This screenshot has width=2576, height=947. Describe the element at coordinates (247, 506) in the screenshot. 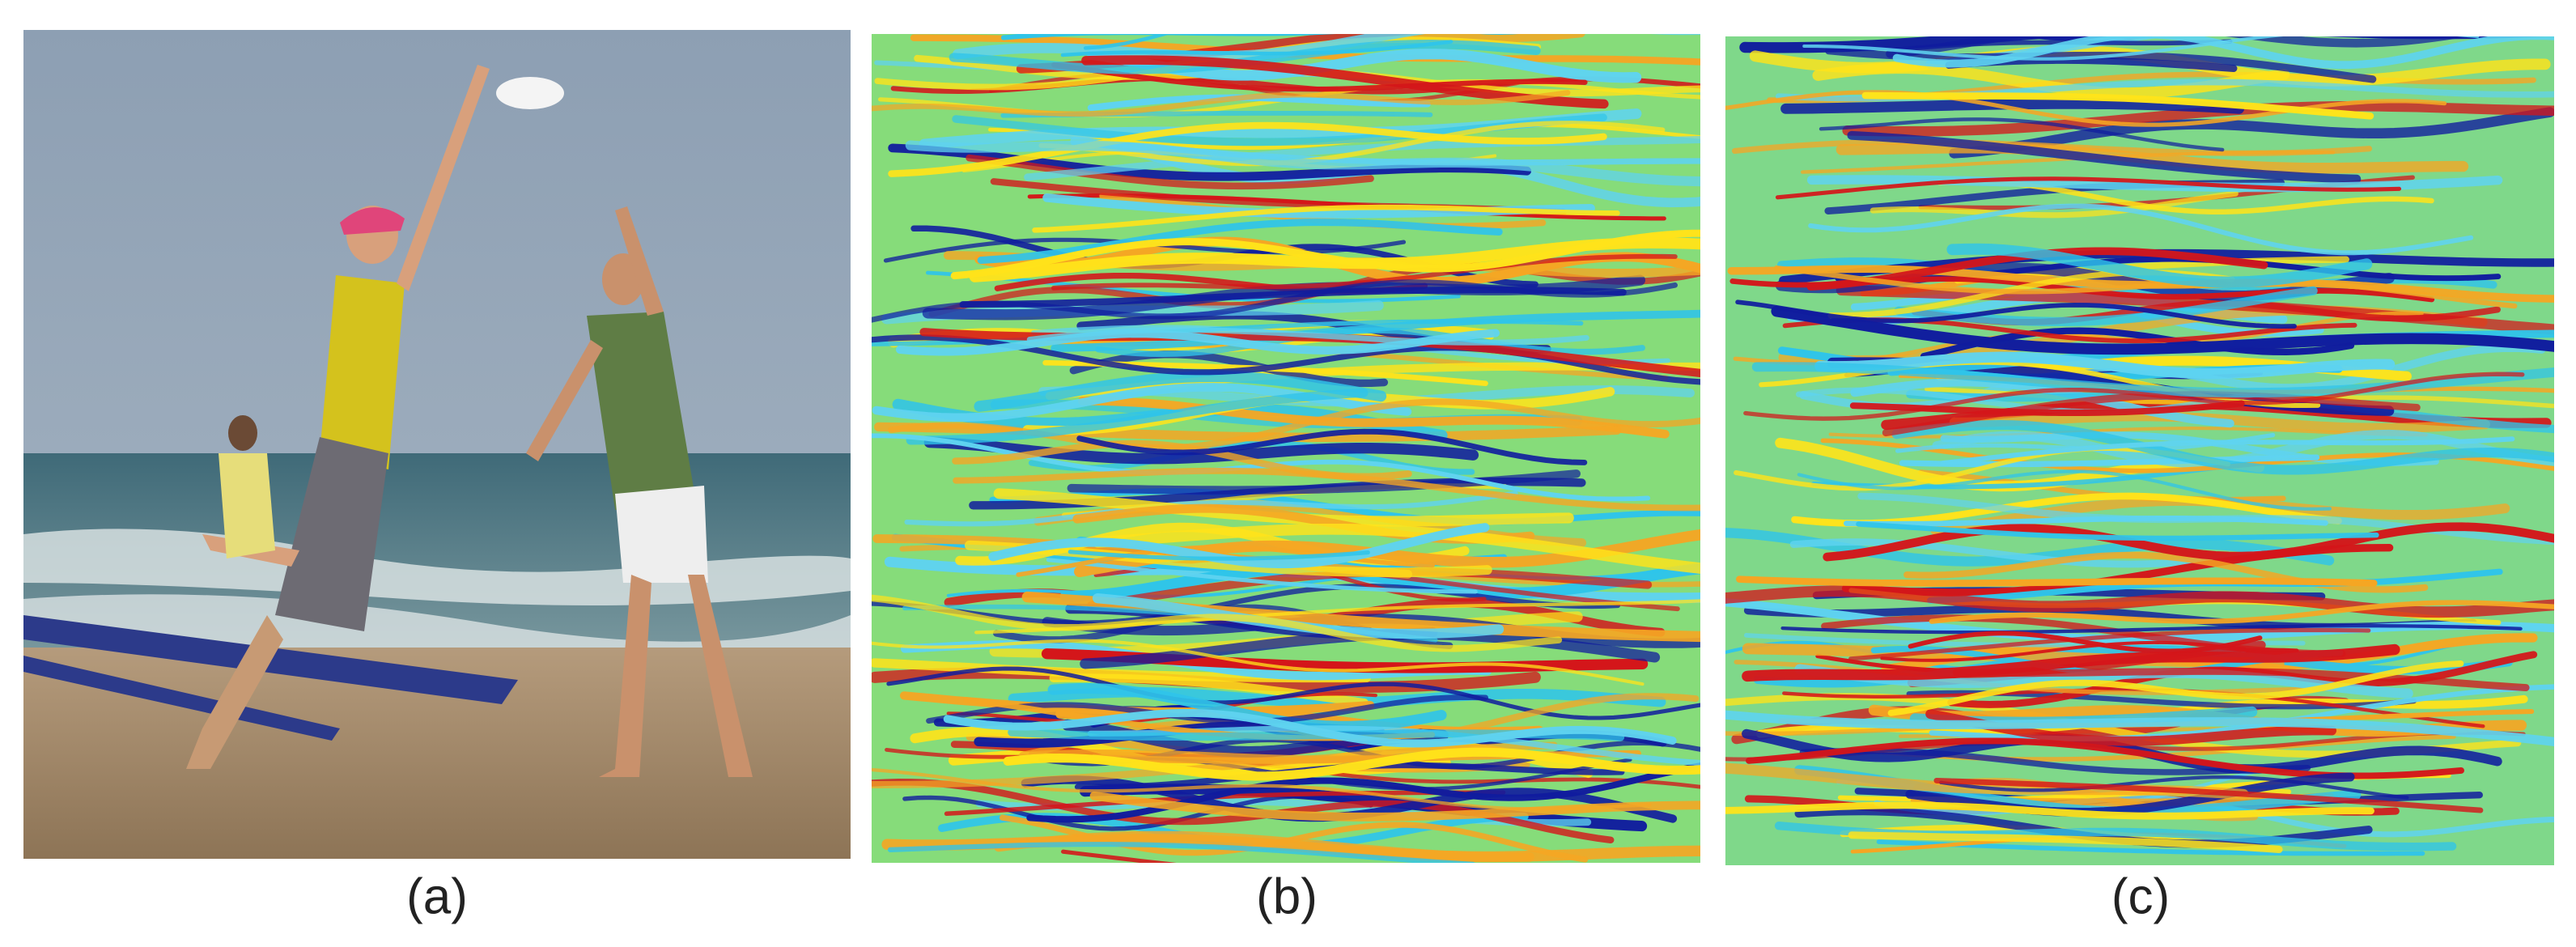

I see `kid` at that location.